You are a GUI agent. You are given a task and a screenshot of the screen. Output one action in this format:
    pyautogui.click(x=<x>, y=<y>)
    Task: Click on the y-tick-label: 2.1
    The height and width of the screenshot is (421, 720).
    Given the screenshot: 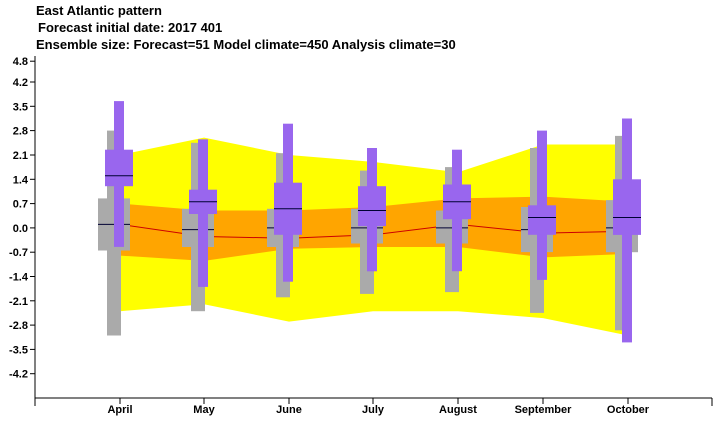 What is the action you would take?
    pyautogui.click(x=20, y=156)
    